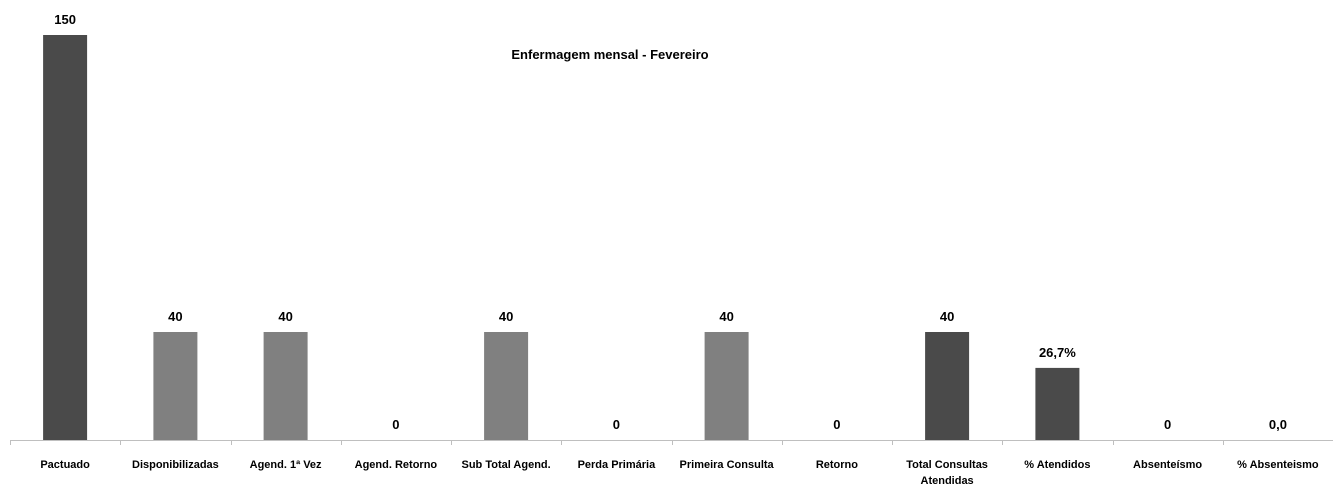 This screenshot has width=1333, height=488. Describe the element at coordinates (1278, 465) in the screenshot. I see `x-tick-label-11: % Absenteismo` at that location.